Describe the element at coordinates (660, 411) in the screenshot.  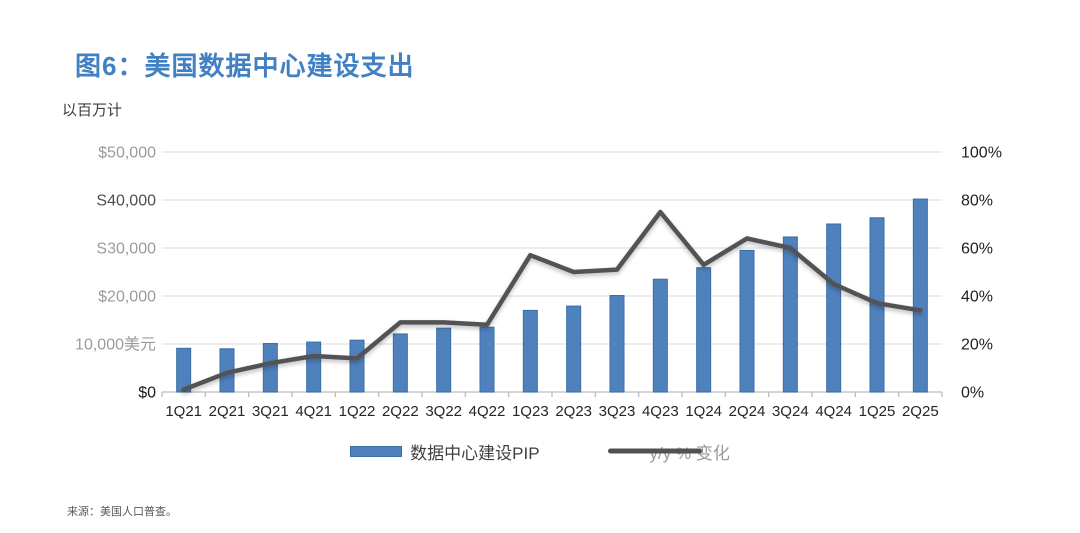
I see `x-axis-label: 4Q23` at that location.